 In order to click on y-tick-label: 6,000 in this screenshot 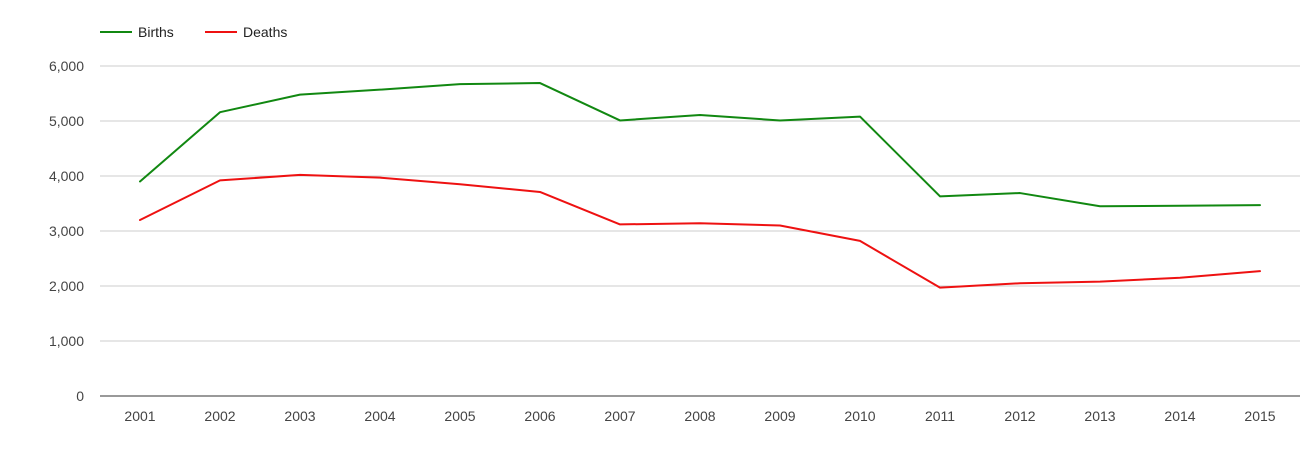, I will do `click(66, 66)`.